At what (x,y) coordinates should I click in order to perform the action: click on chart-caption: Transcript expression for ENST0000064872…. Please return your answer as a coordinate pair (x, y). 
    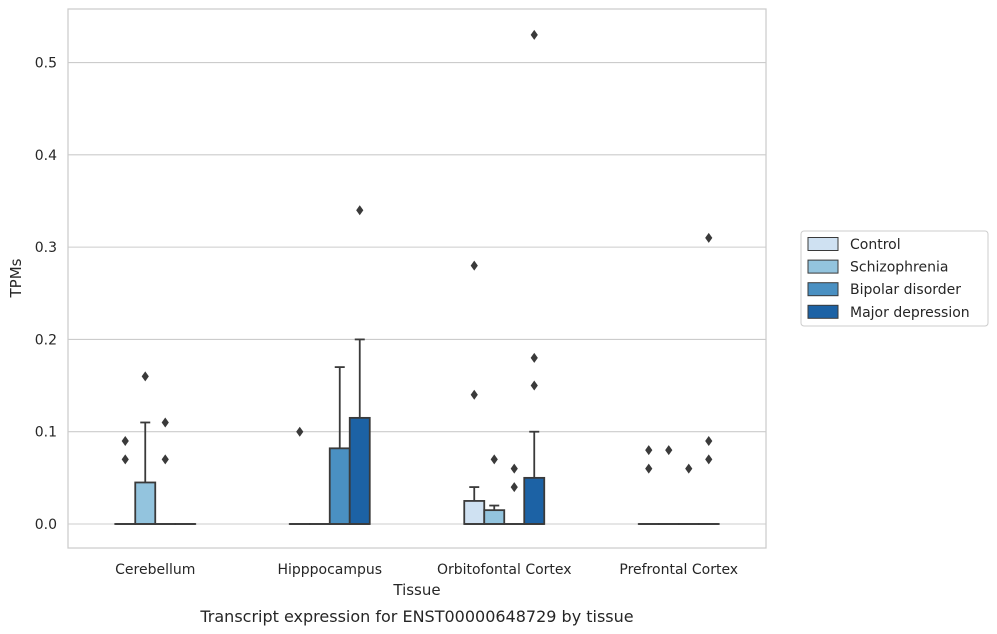
    Looking at the image, I should click on (416, 616).